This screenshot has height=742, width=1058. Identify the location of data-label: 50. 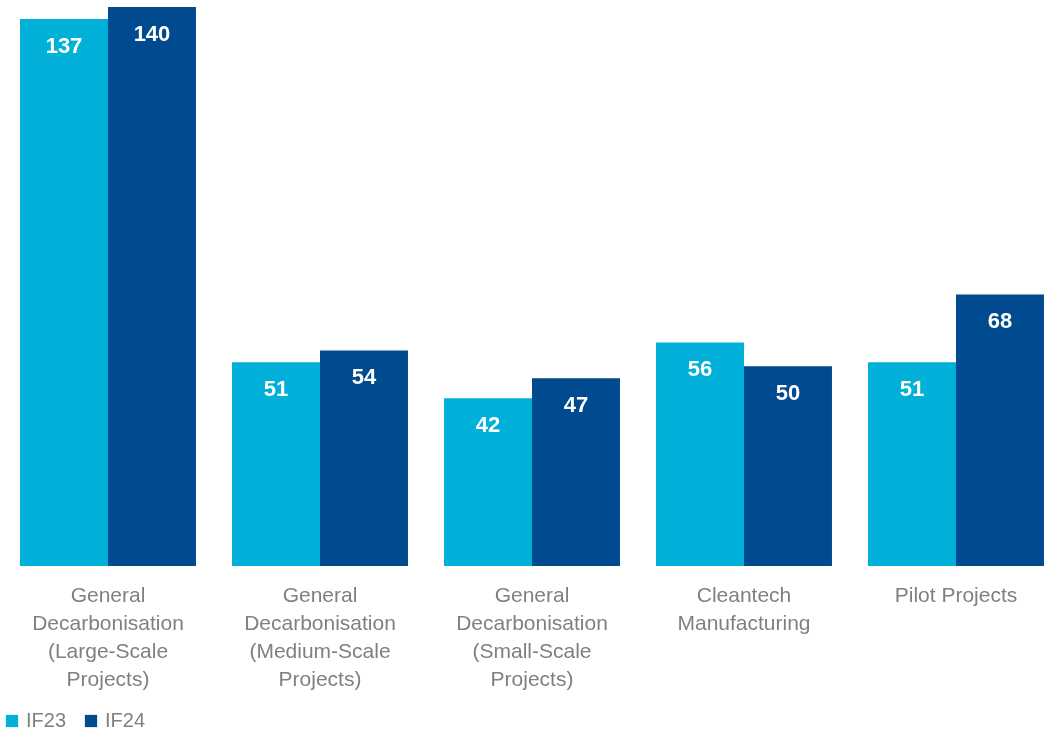
(788, 393).